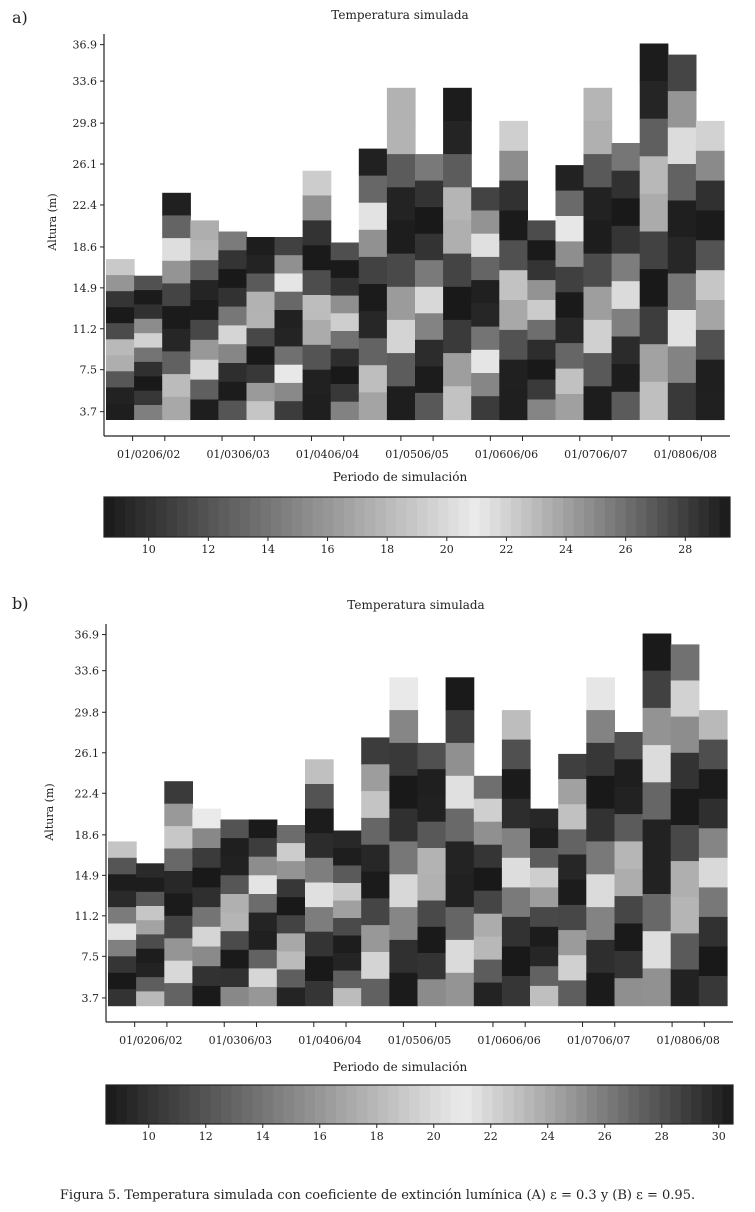 The height and width of the screenshot is (1212, 755). Describe the element at coordinates (148, 454) in the screenshot. I see `x-tick-label: 01/0206/02` at that location.